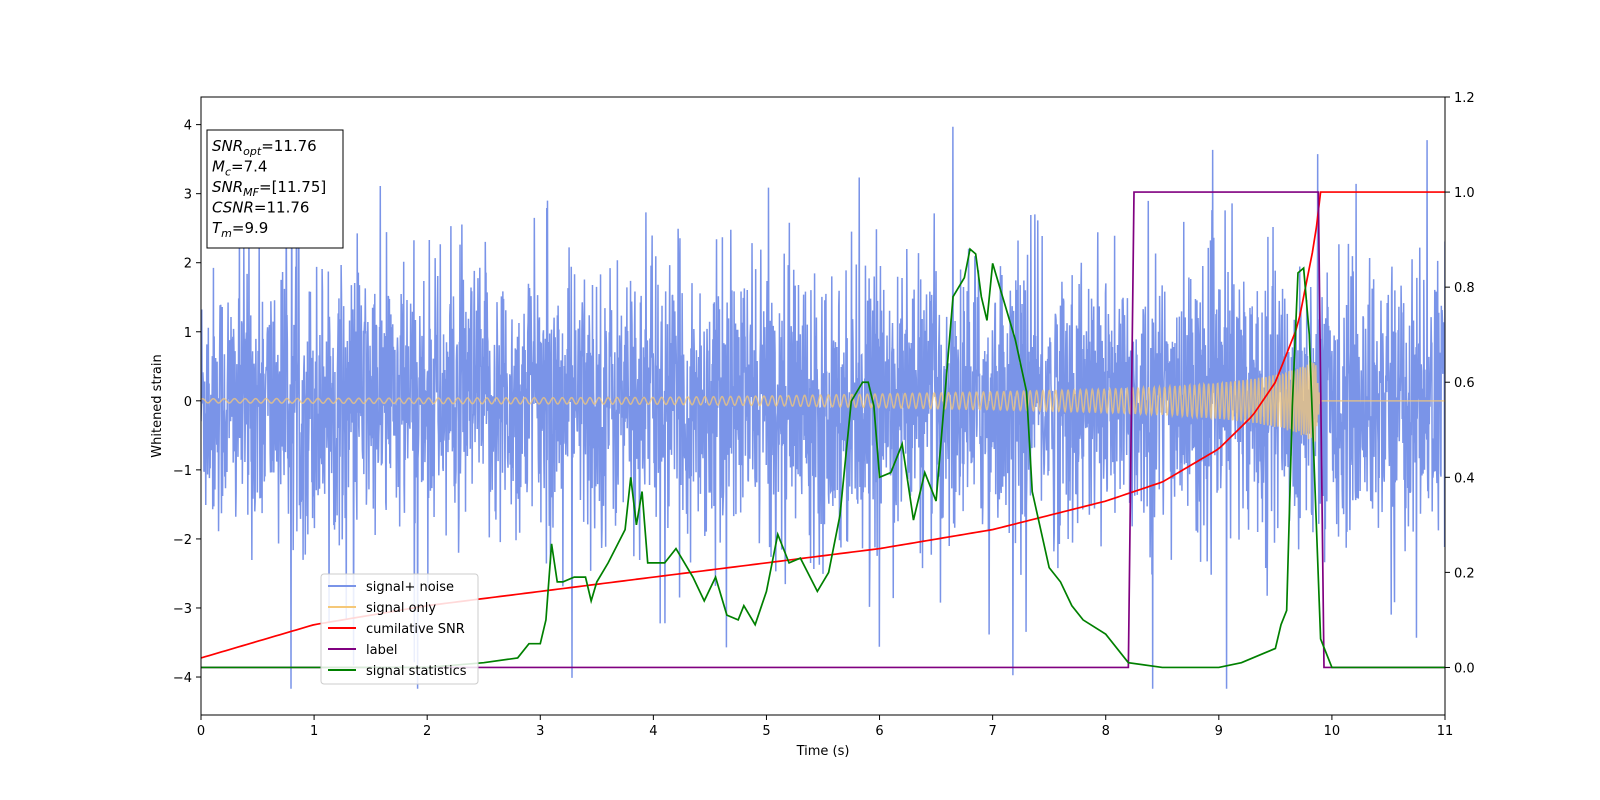 This screenshot has height=800, width=1600. Describe the element at coordinates (653, 731) in the screenshot. I see `x-tick-label: 4` at that location.